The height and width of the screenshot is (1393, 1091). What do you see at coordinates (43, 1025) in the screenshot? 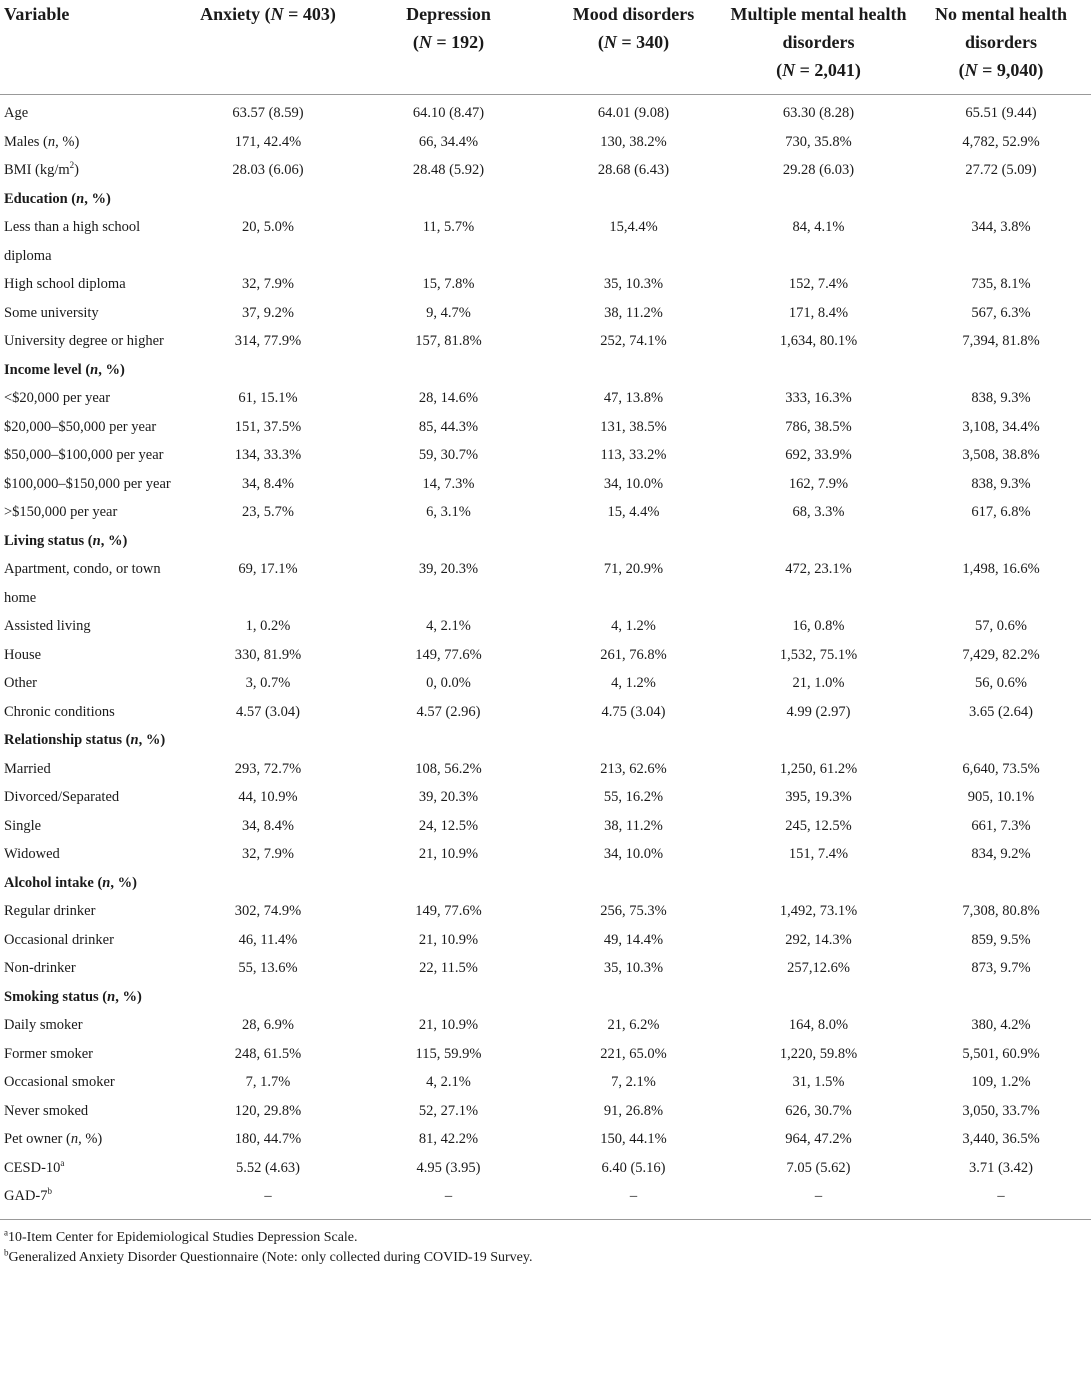
I see `row-label: Daily smoker` at bounding box center [43, 1025].